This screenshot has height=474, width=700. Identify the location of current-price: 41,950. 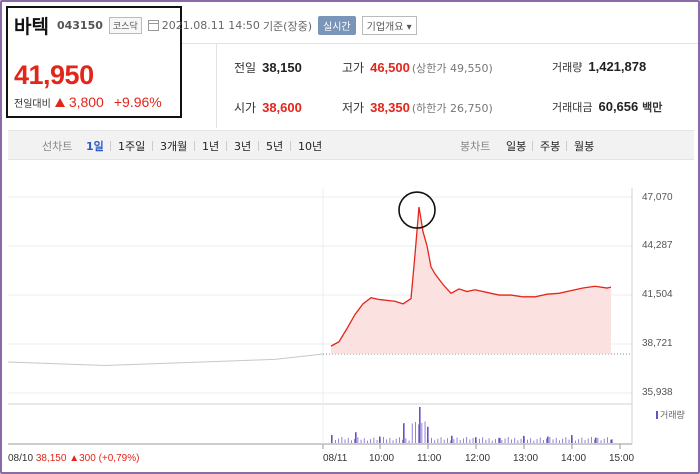
(54, 75).